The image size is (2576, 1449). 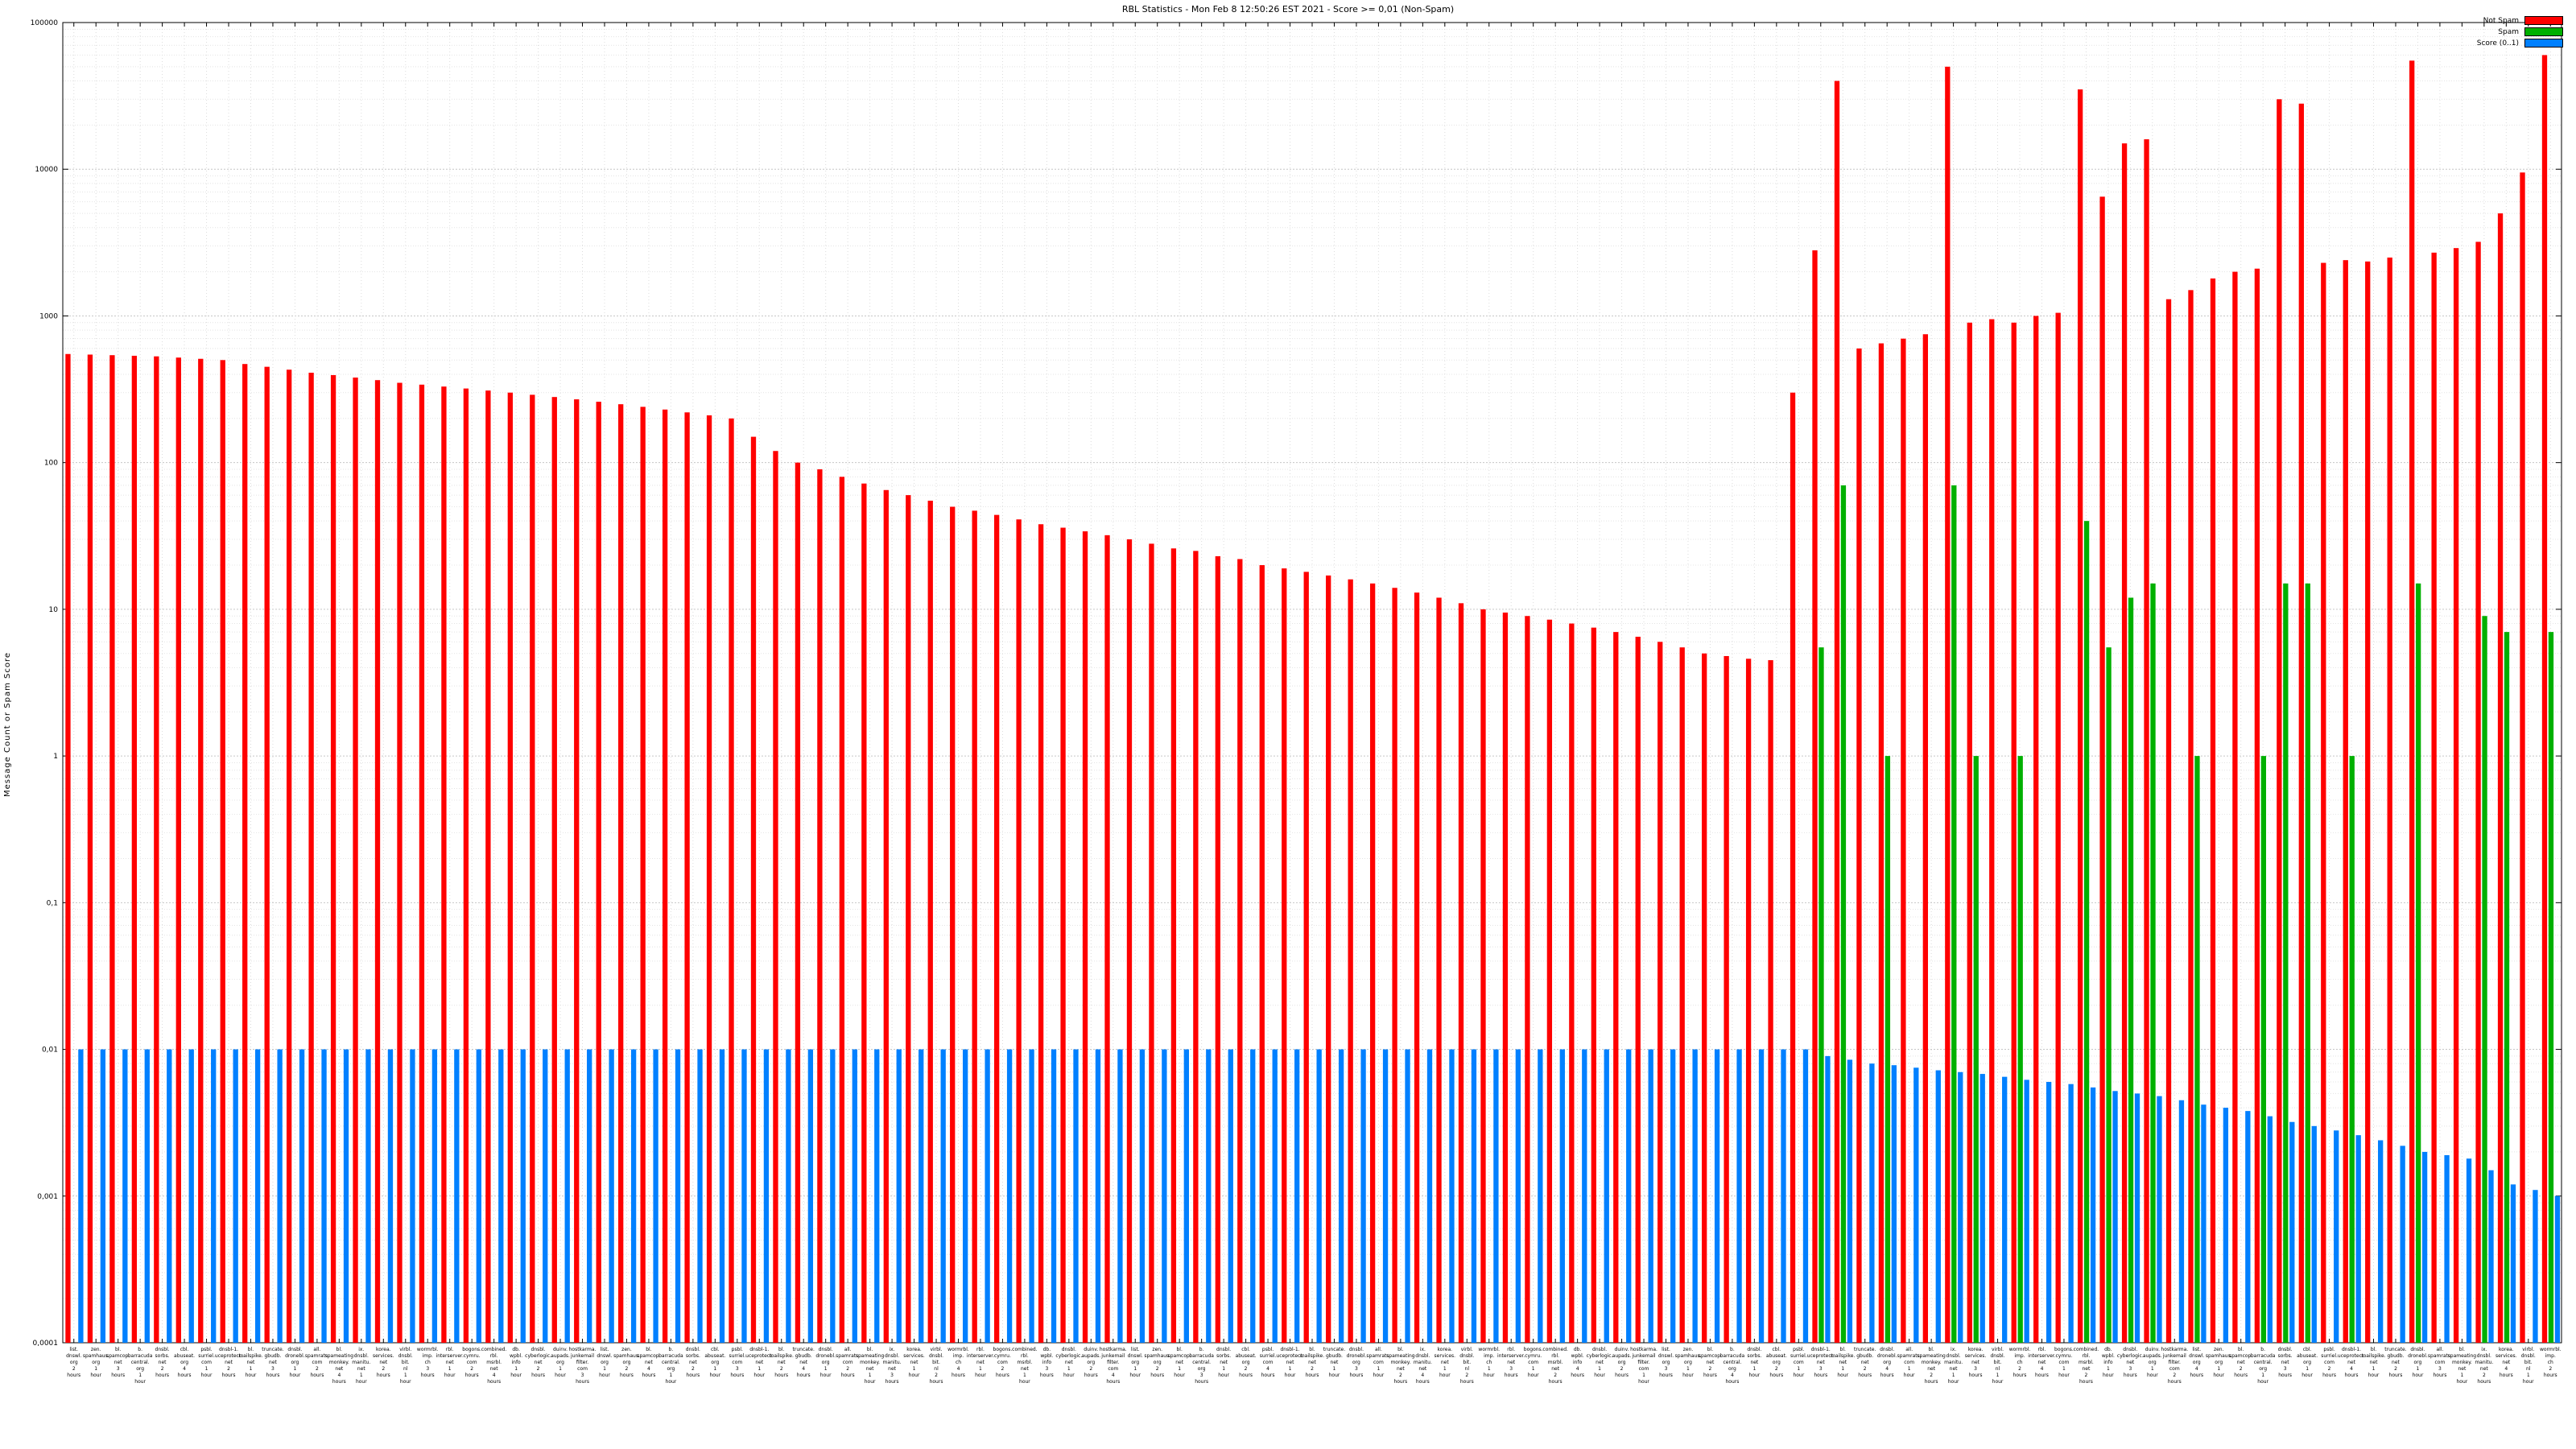 I want to click on svg-text: zen., so click(x=2219, y=1349).